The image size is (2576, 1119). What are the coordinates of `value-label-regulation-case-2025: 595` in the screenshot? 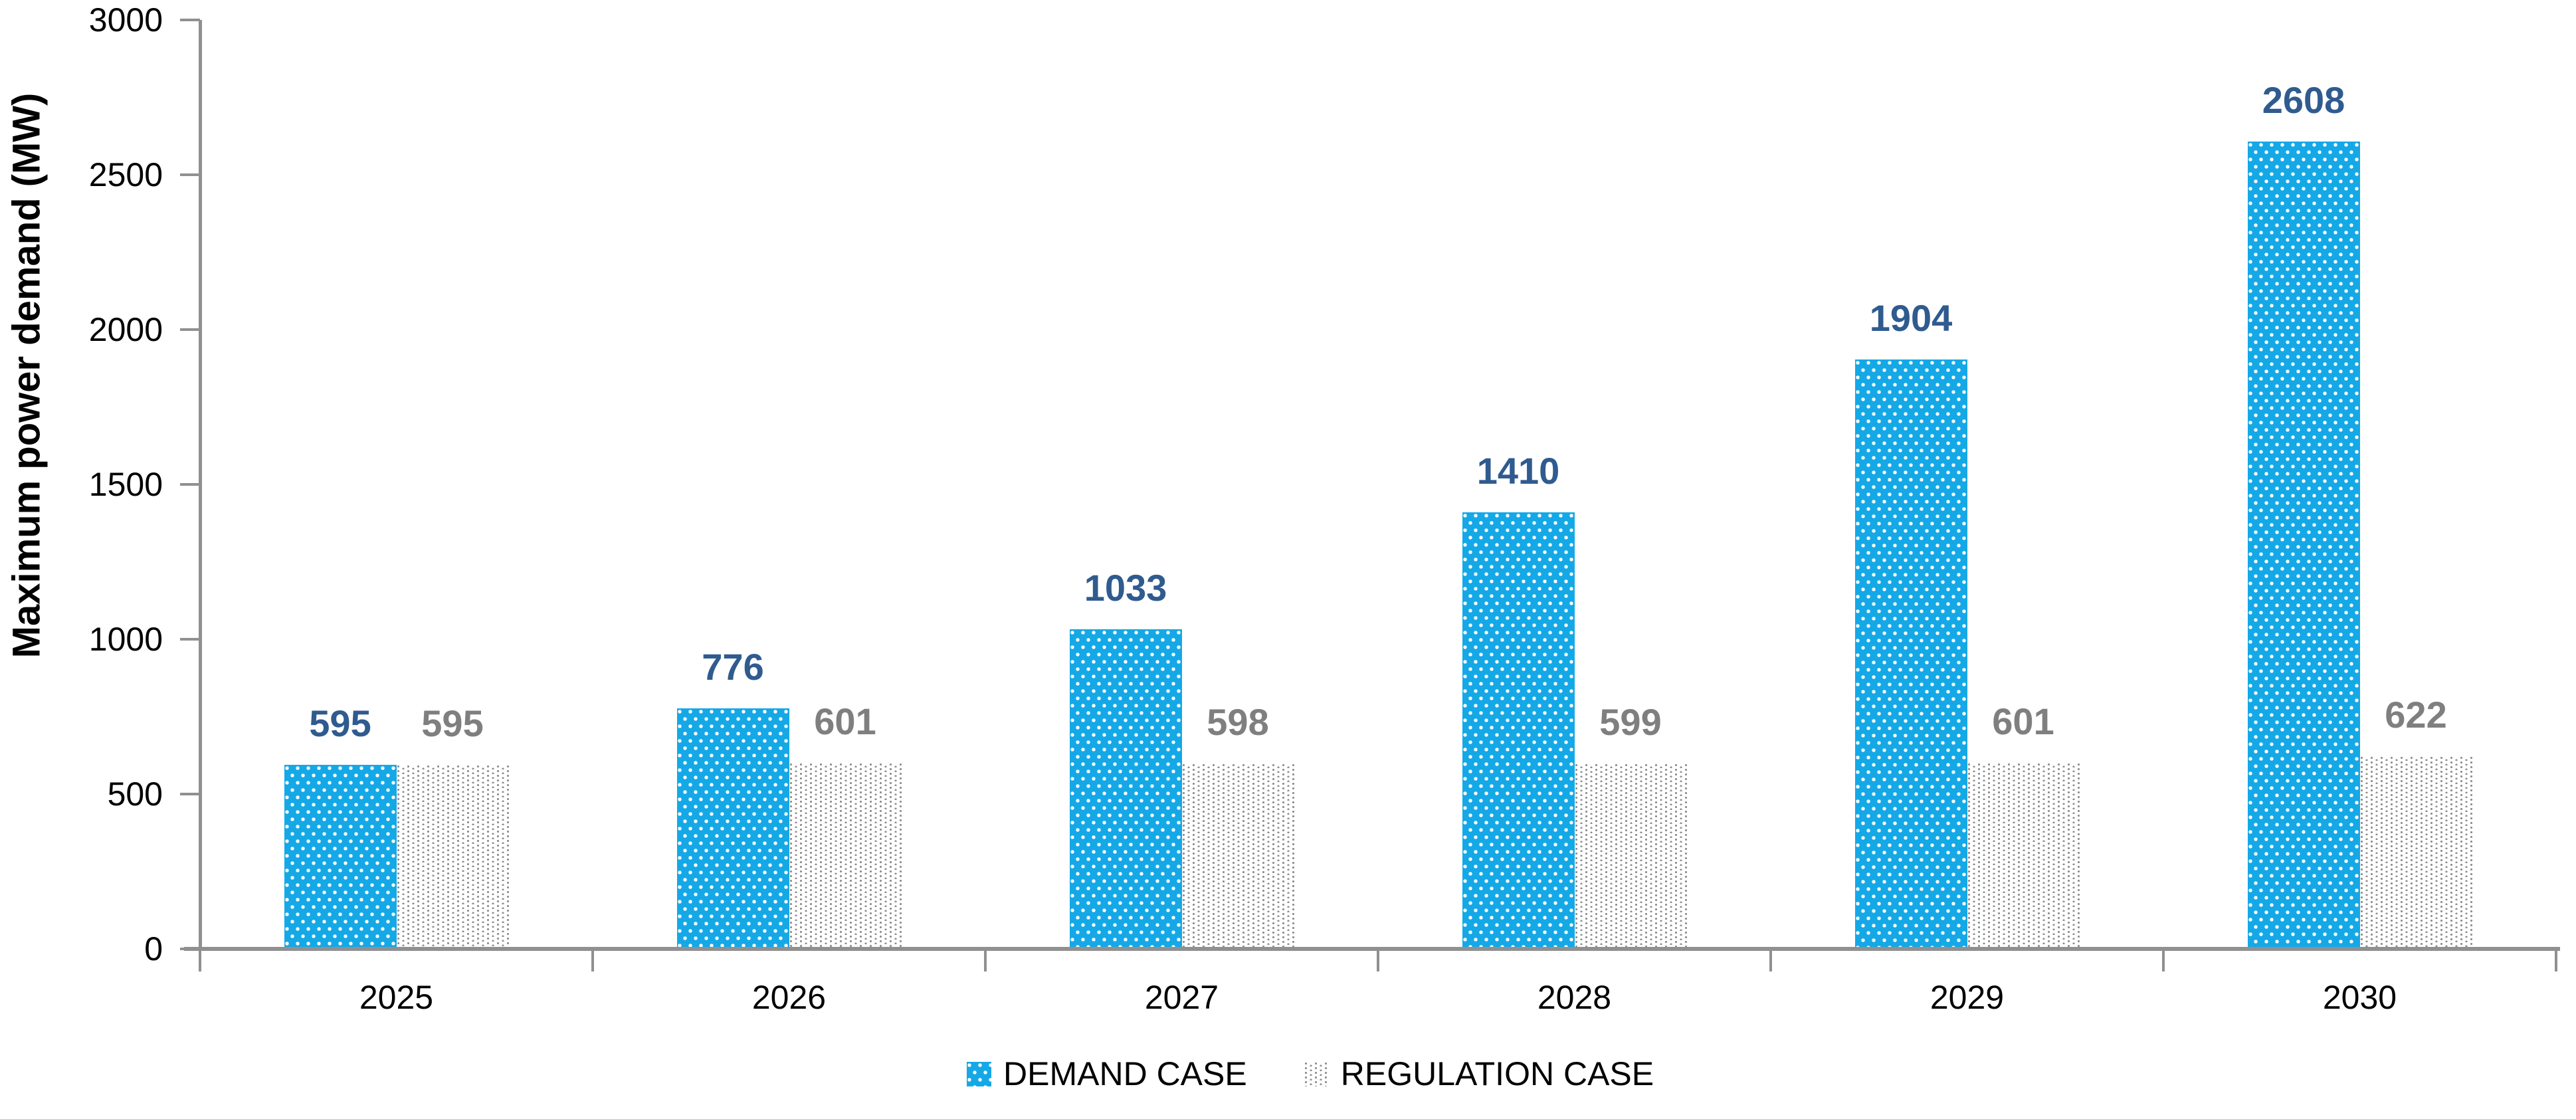 It's located at (453, 723).